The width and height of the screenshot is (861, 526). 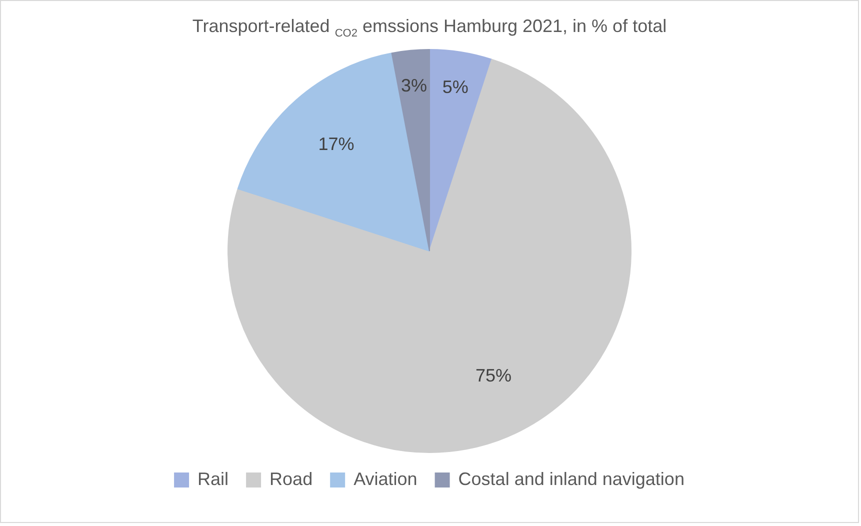 I want to click on legend-label: Costal and inland navigation, so click(x=571, y=478).